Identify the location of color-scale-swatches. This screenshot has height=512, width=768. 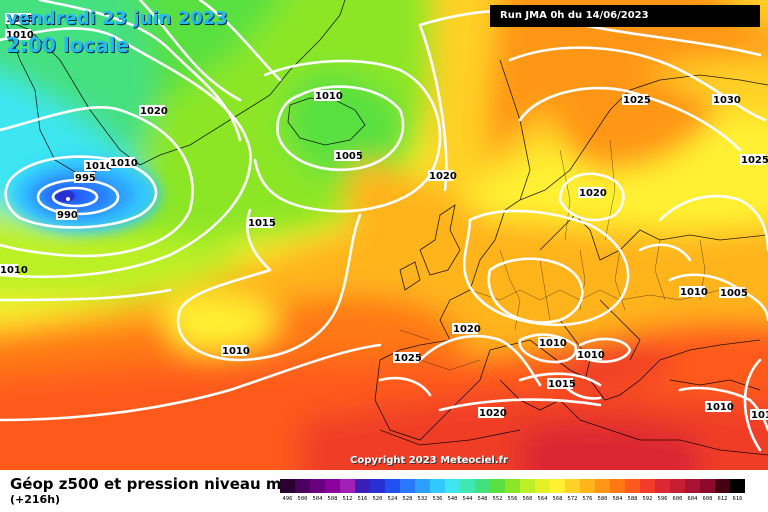
(520, 486).